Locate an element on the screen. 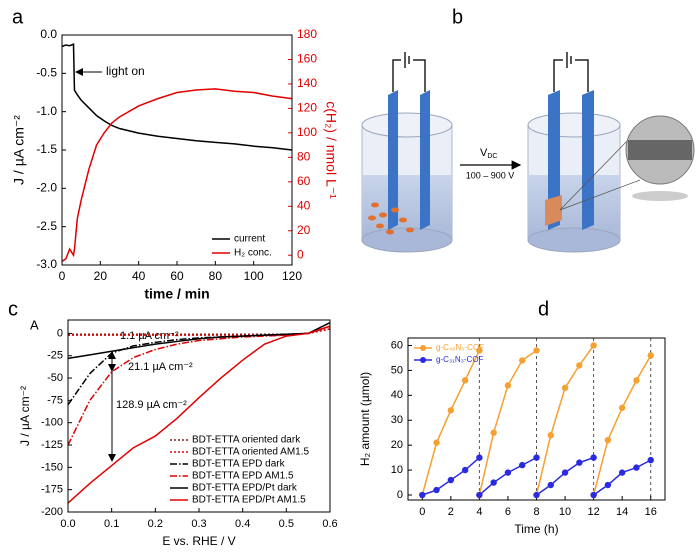 This screenshot has width=698, height=552. arrow-label: VDC is located at coordinates (488, 153).